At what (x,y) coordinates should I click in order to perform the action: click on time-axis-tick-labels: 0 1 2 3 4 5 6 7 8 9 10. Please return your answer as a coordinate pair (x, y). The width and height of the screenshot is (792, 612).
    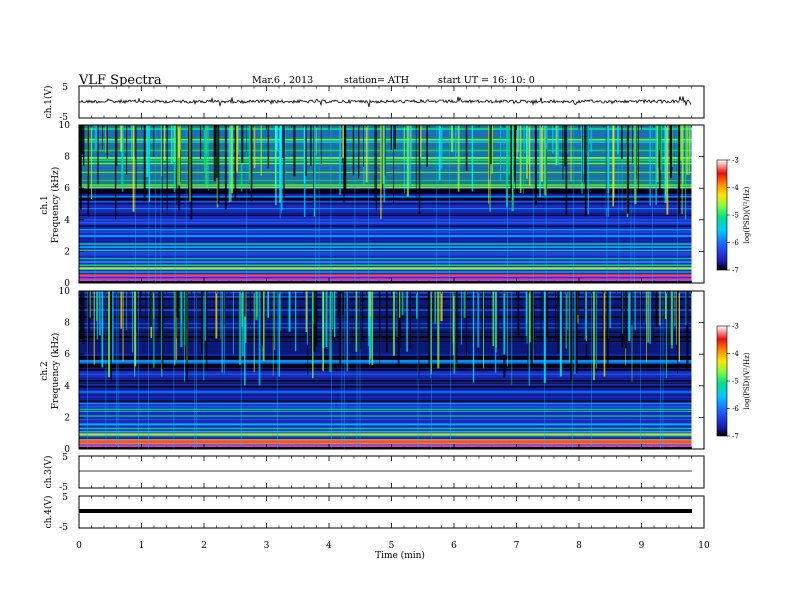
    Looking at the image, I should click on (393, 546).